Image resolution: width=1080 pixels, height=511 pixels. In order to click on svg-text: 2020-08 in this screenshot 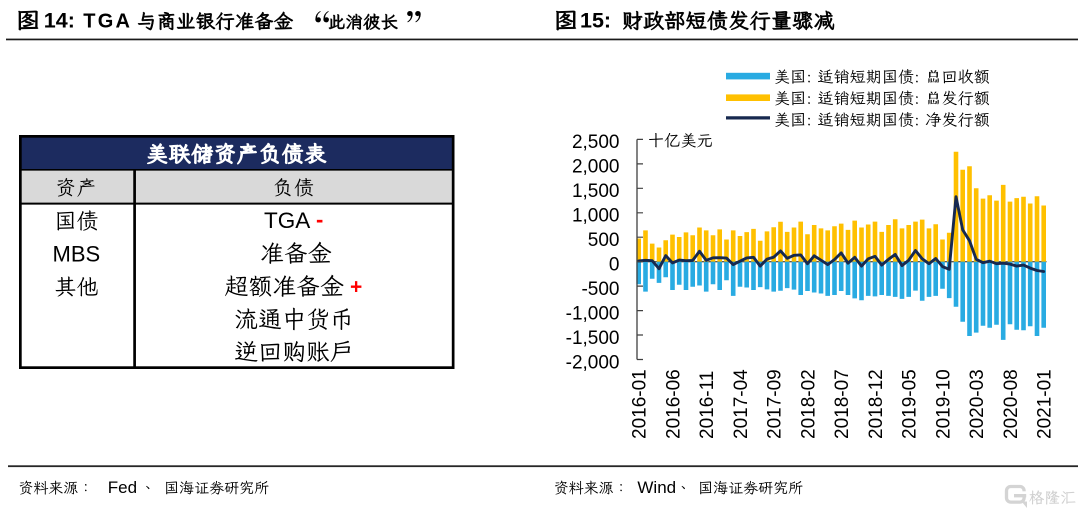, I will do `click(1011, 404)`.